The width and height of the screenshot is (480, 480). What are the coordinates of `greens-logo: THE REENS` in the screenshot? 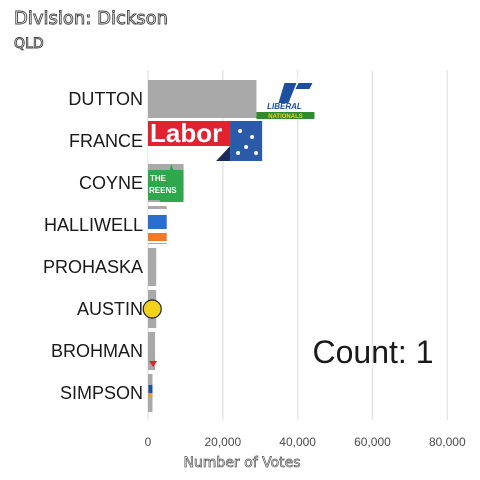 It's located at (166, 183).